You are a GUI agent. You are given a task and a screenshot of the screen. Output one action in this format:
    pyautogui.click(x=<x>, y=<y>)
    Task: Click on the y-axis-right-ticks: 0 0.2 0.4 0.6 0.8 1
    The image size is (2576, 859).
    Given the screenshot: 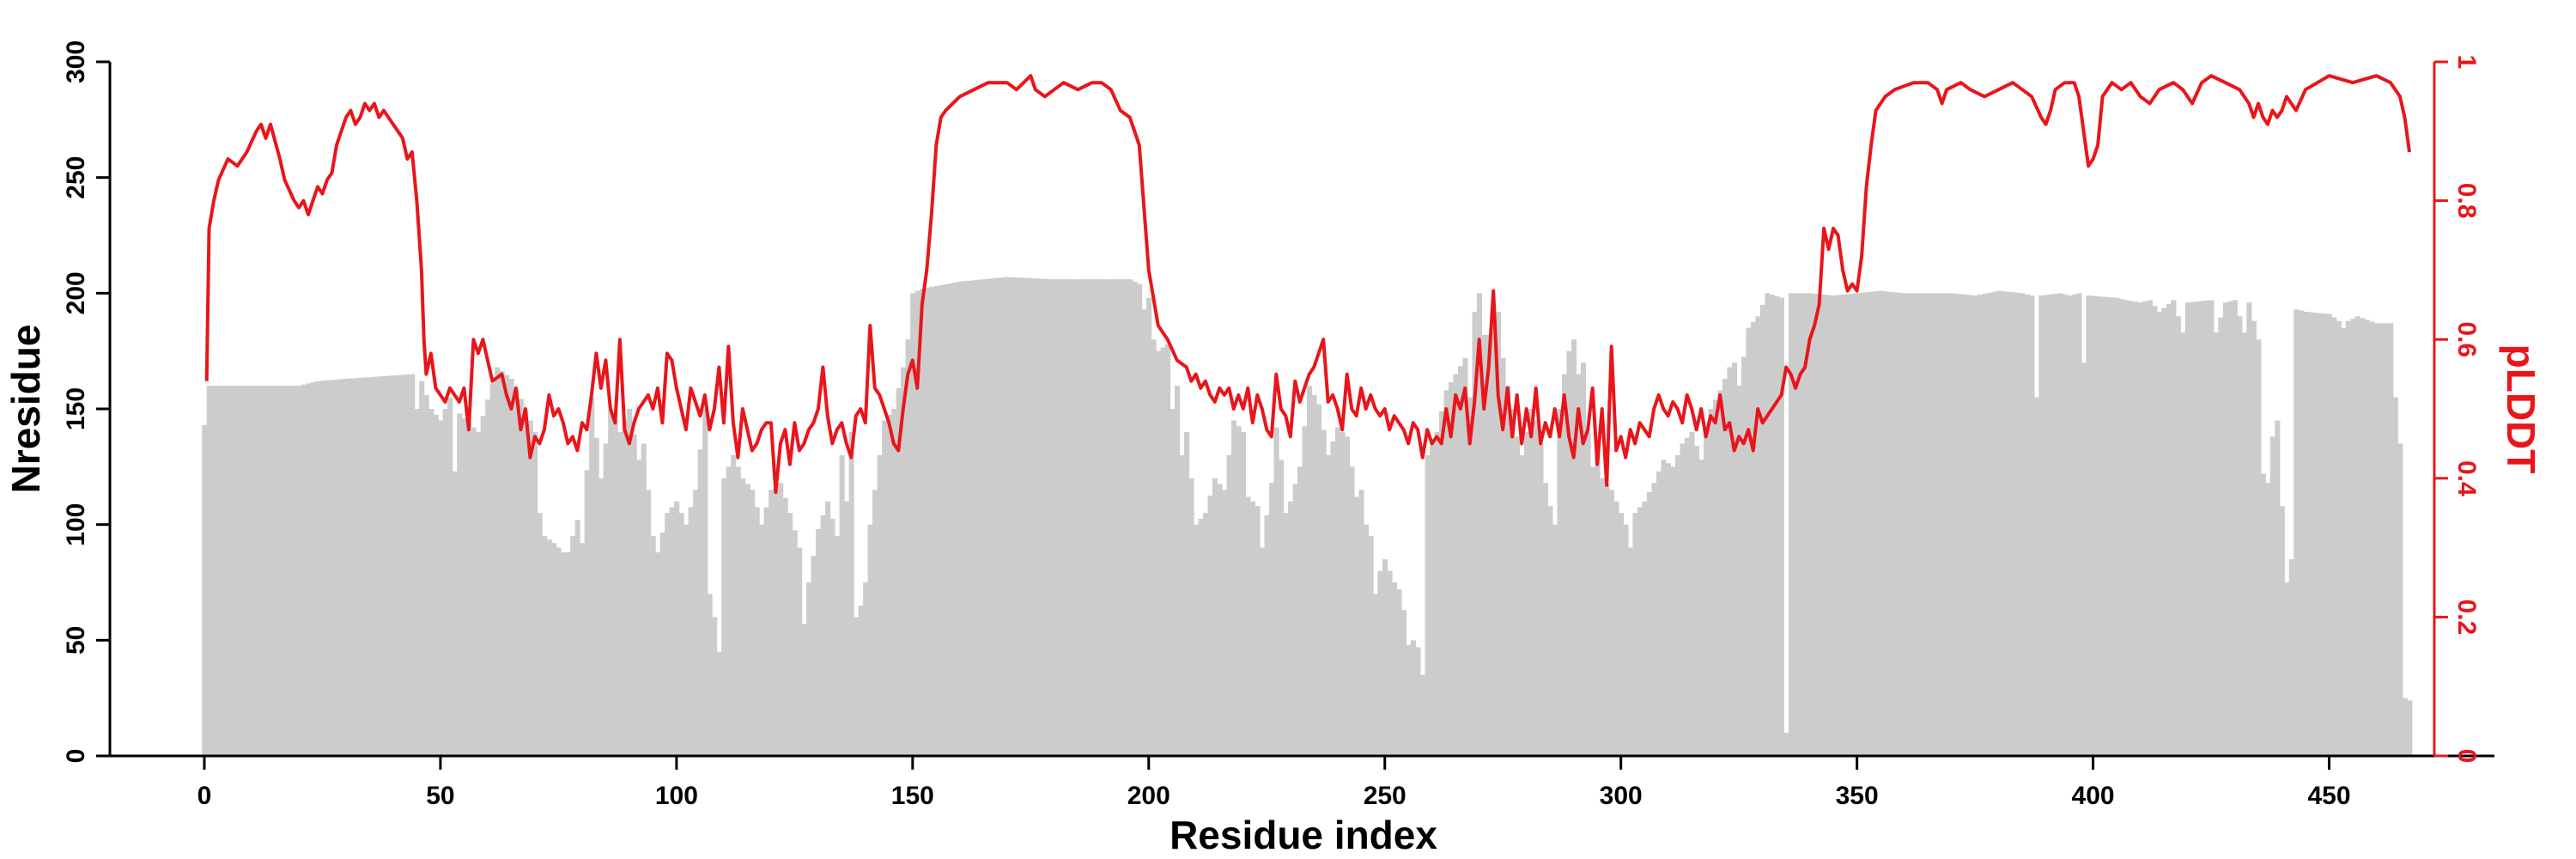 What is the action you would take?
    pyautogui.click(x=2457, y=409)
    